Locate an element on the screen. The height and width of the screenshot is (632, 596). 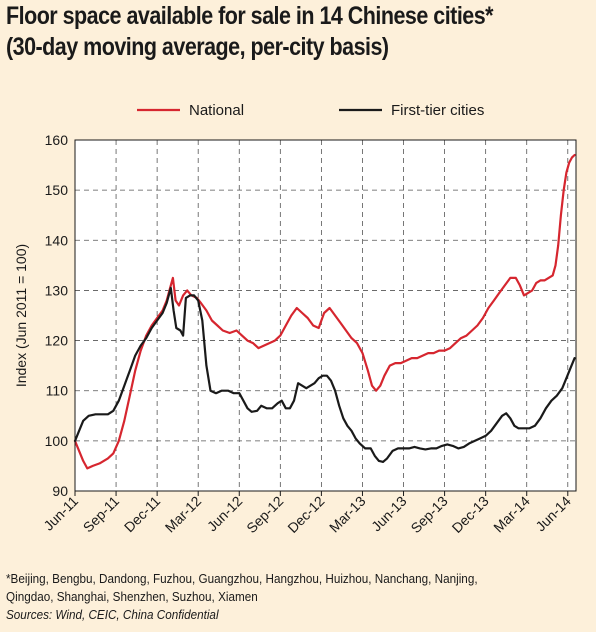
sources-note: Sources: Wind, CEIC, China Confidential is located at coordinates (112, 614).